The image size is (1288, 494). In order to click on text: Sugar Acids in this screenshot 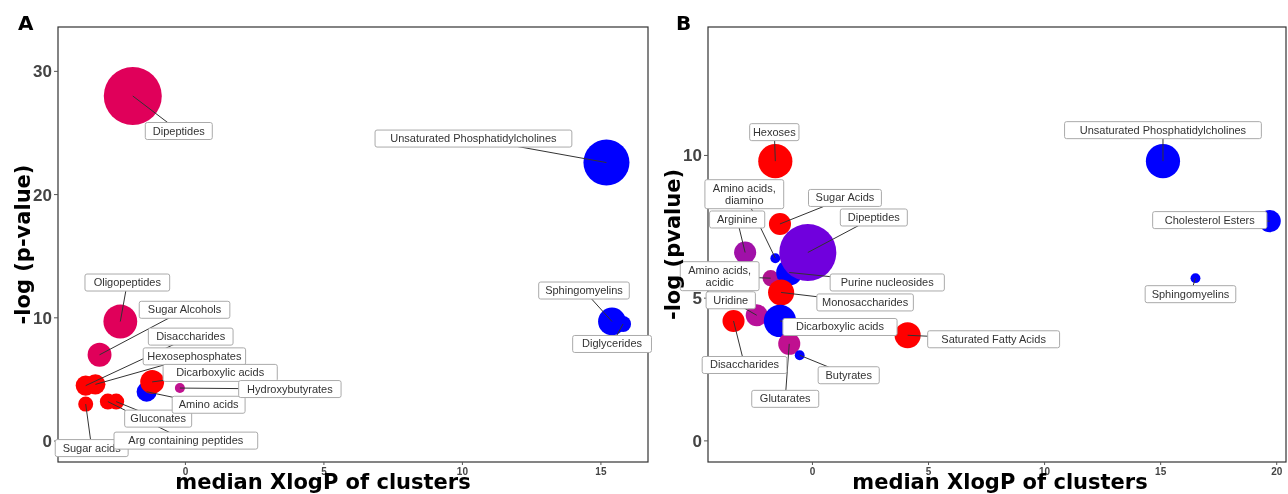, I will do `click(845, 197)`.